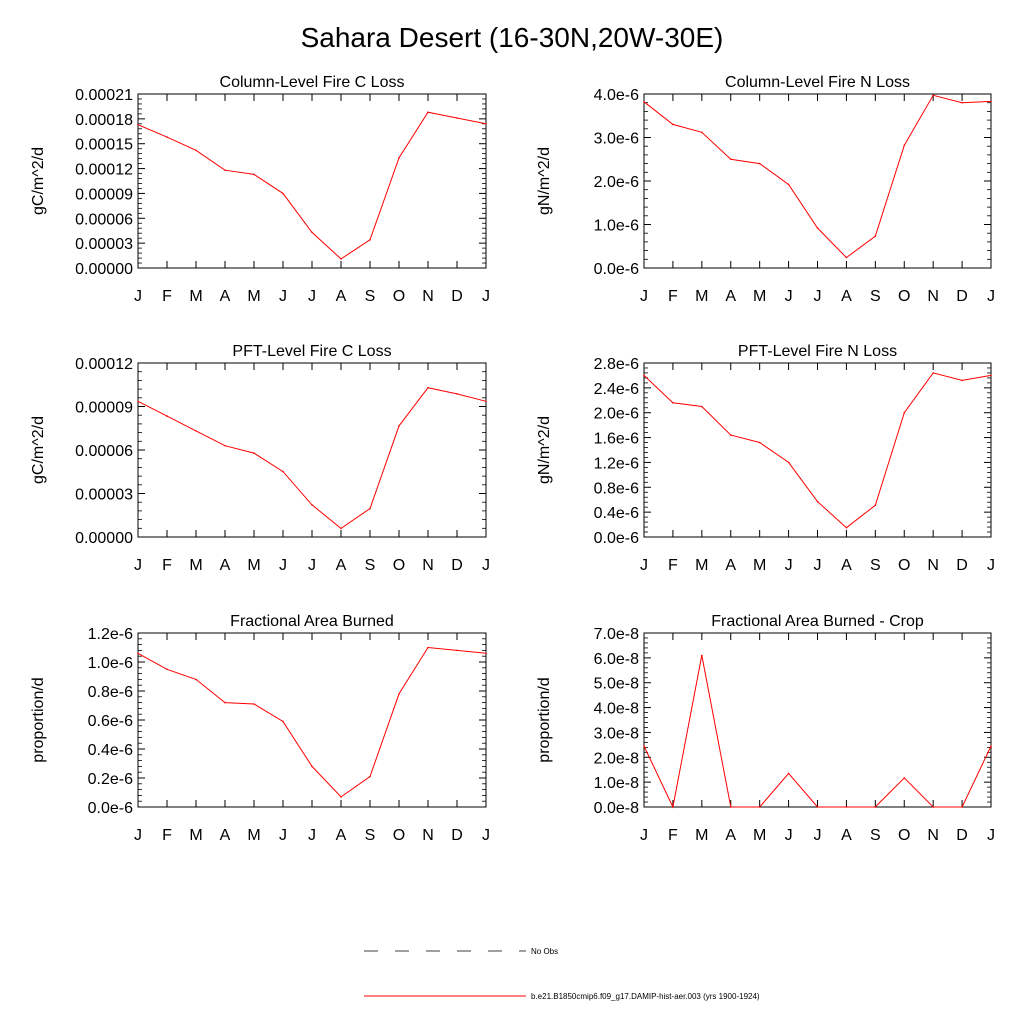 The image size is (1024, 1024). I want to click on panel-title: Fractional Area Burned, so click(312, 621).